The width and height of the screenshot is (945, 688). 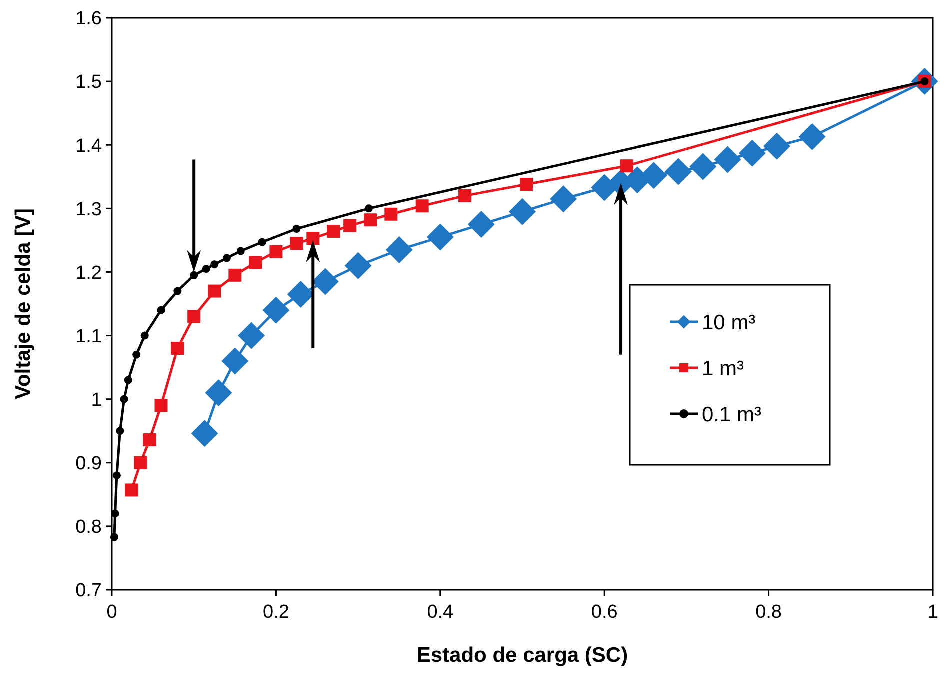 What do you see at coordinates (933, 612) in the screenshot?
I see `x-tick-label: 1` at bounding box center [933, 612].